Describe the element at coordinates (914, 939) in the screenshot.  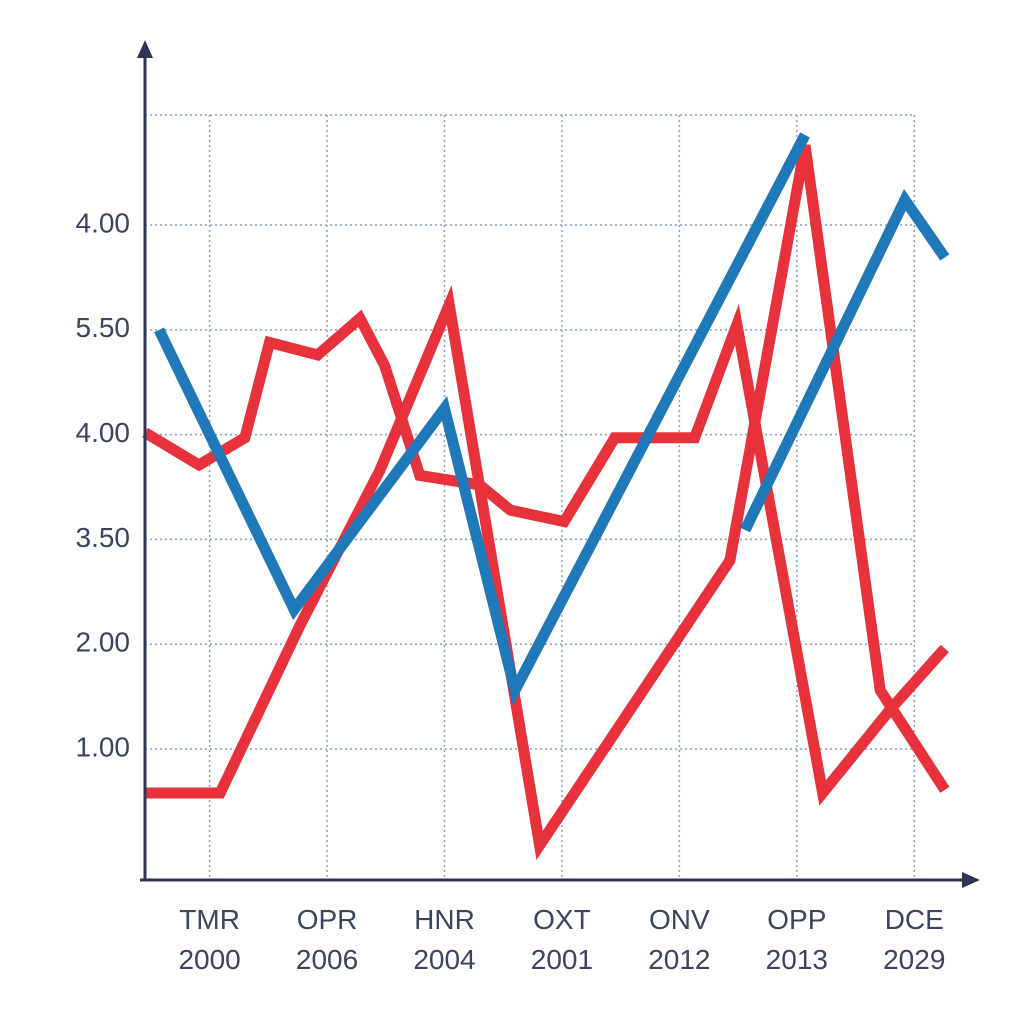
I see `x-tick-label: DCE 2029` at that location.